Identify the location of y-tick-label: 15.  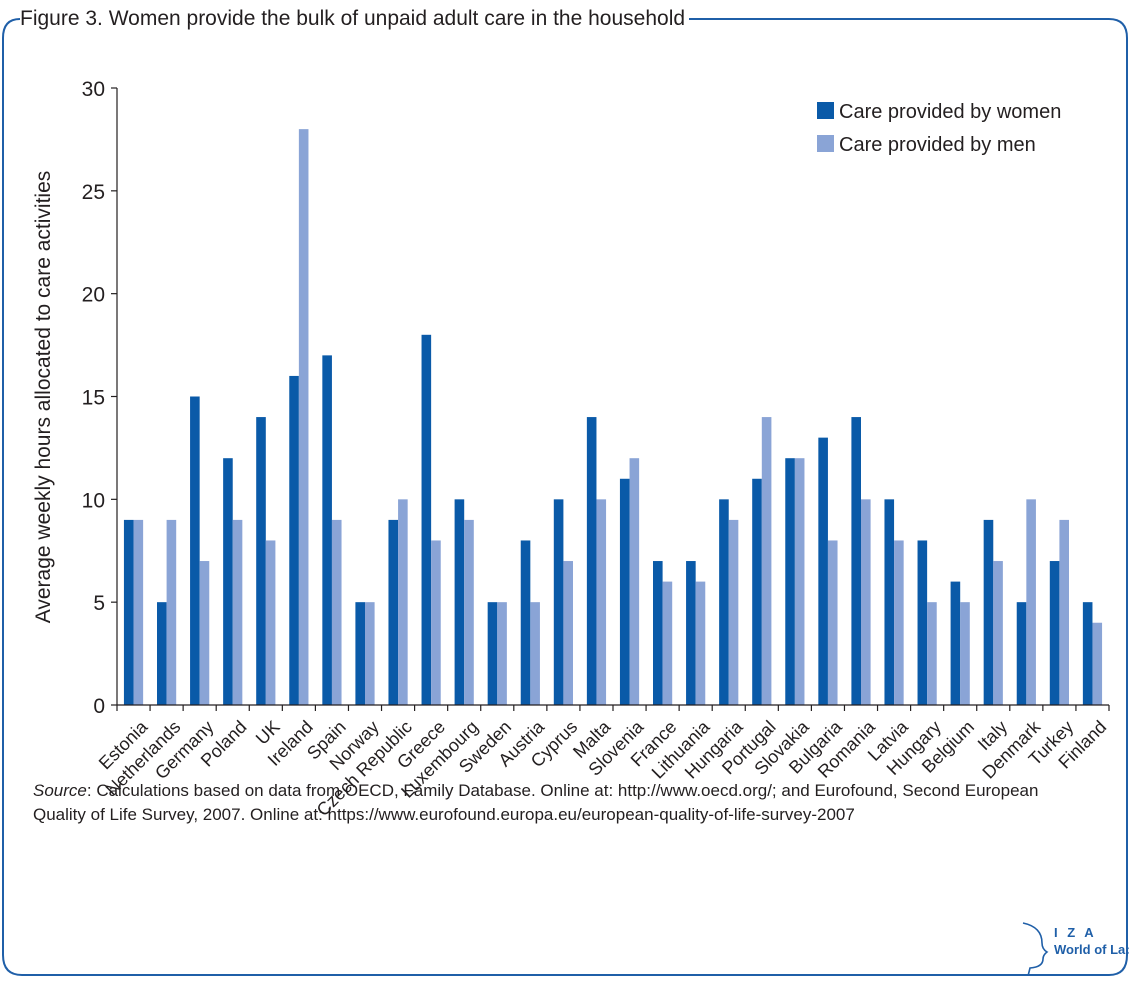
(93, 398).